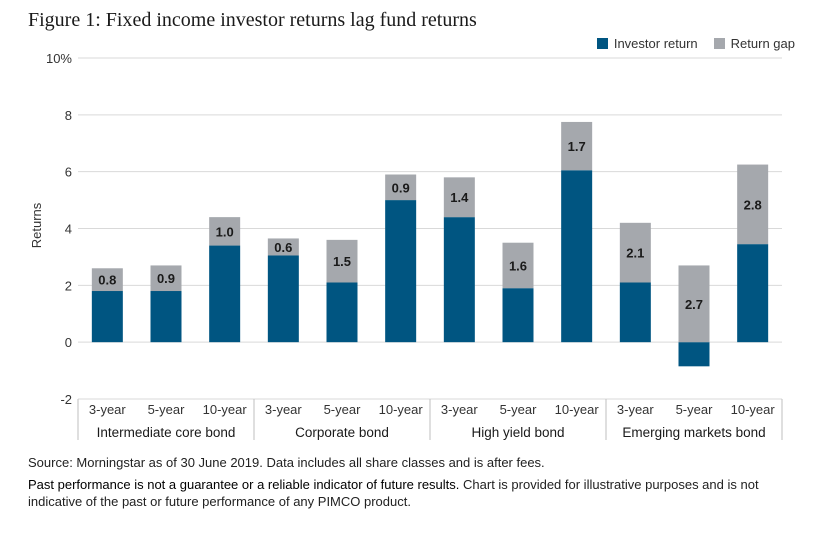  What do you see at coordinates (36, 225) in the screenshot?
I see `y-axis-label: Returns` at bounding box center [36, 225].